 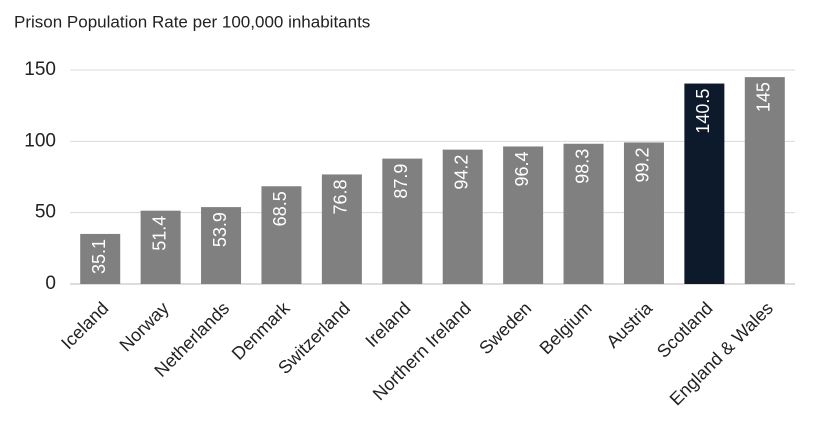 I want to click on x-tick-label: Scotland, so click(x=685, y=330).